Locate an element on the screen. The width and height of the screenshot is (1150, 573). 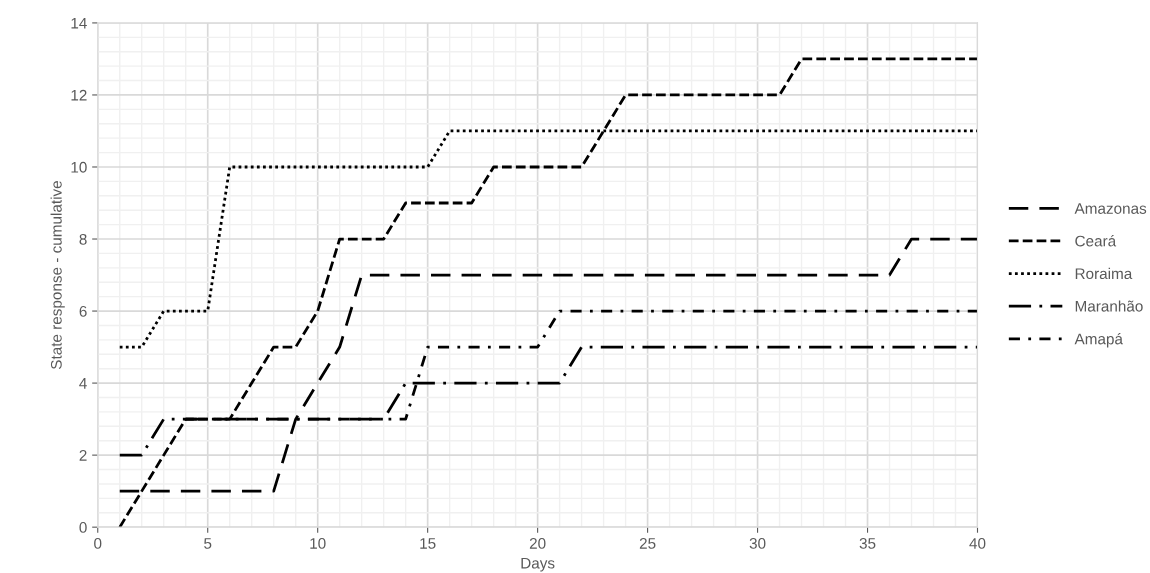
y-tick-label: 0 is located at coordinates (83, 527).